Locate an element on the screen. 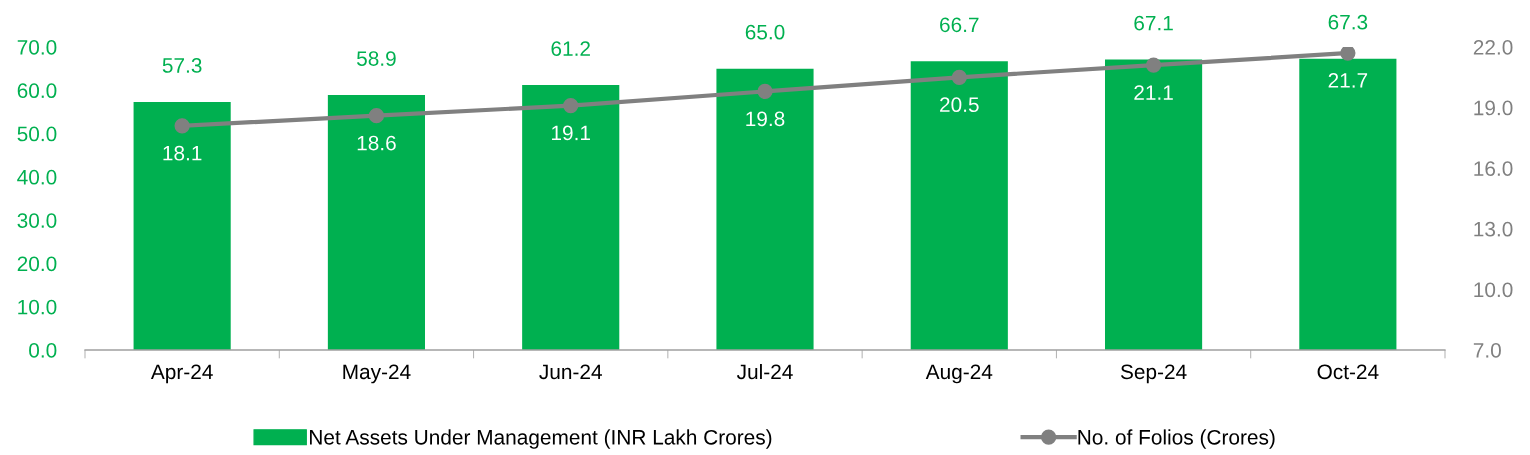 The height and width of the screenshot is (455, 1530). legend-label: Net Assets Under Management (INR Lakh Crores) is located at coordinates (541, 439).